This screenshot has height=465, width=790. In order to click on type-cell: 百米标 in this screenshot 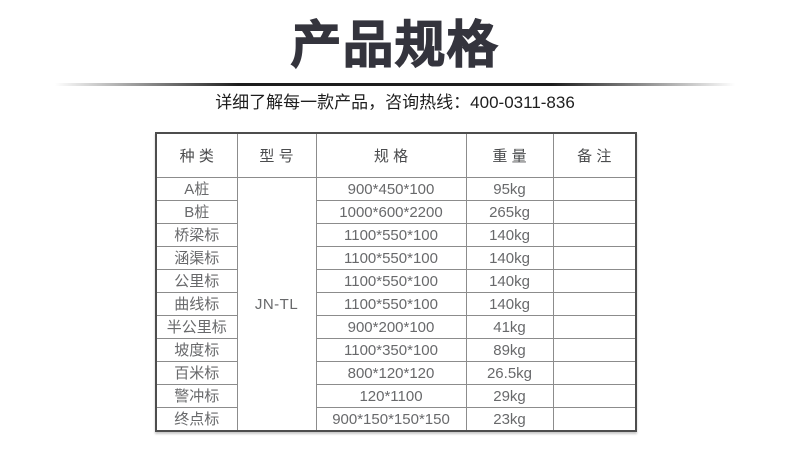, I will do `click(196, 373)`.